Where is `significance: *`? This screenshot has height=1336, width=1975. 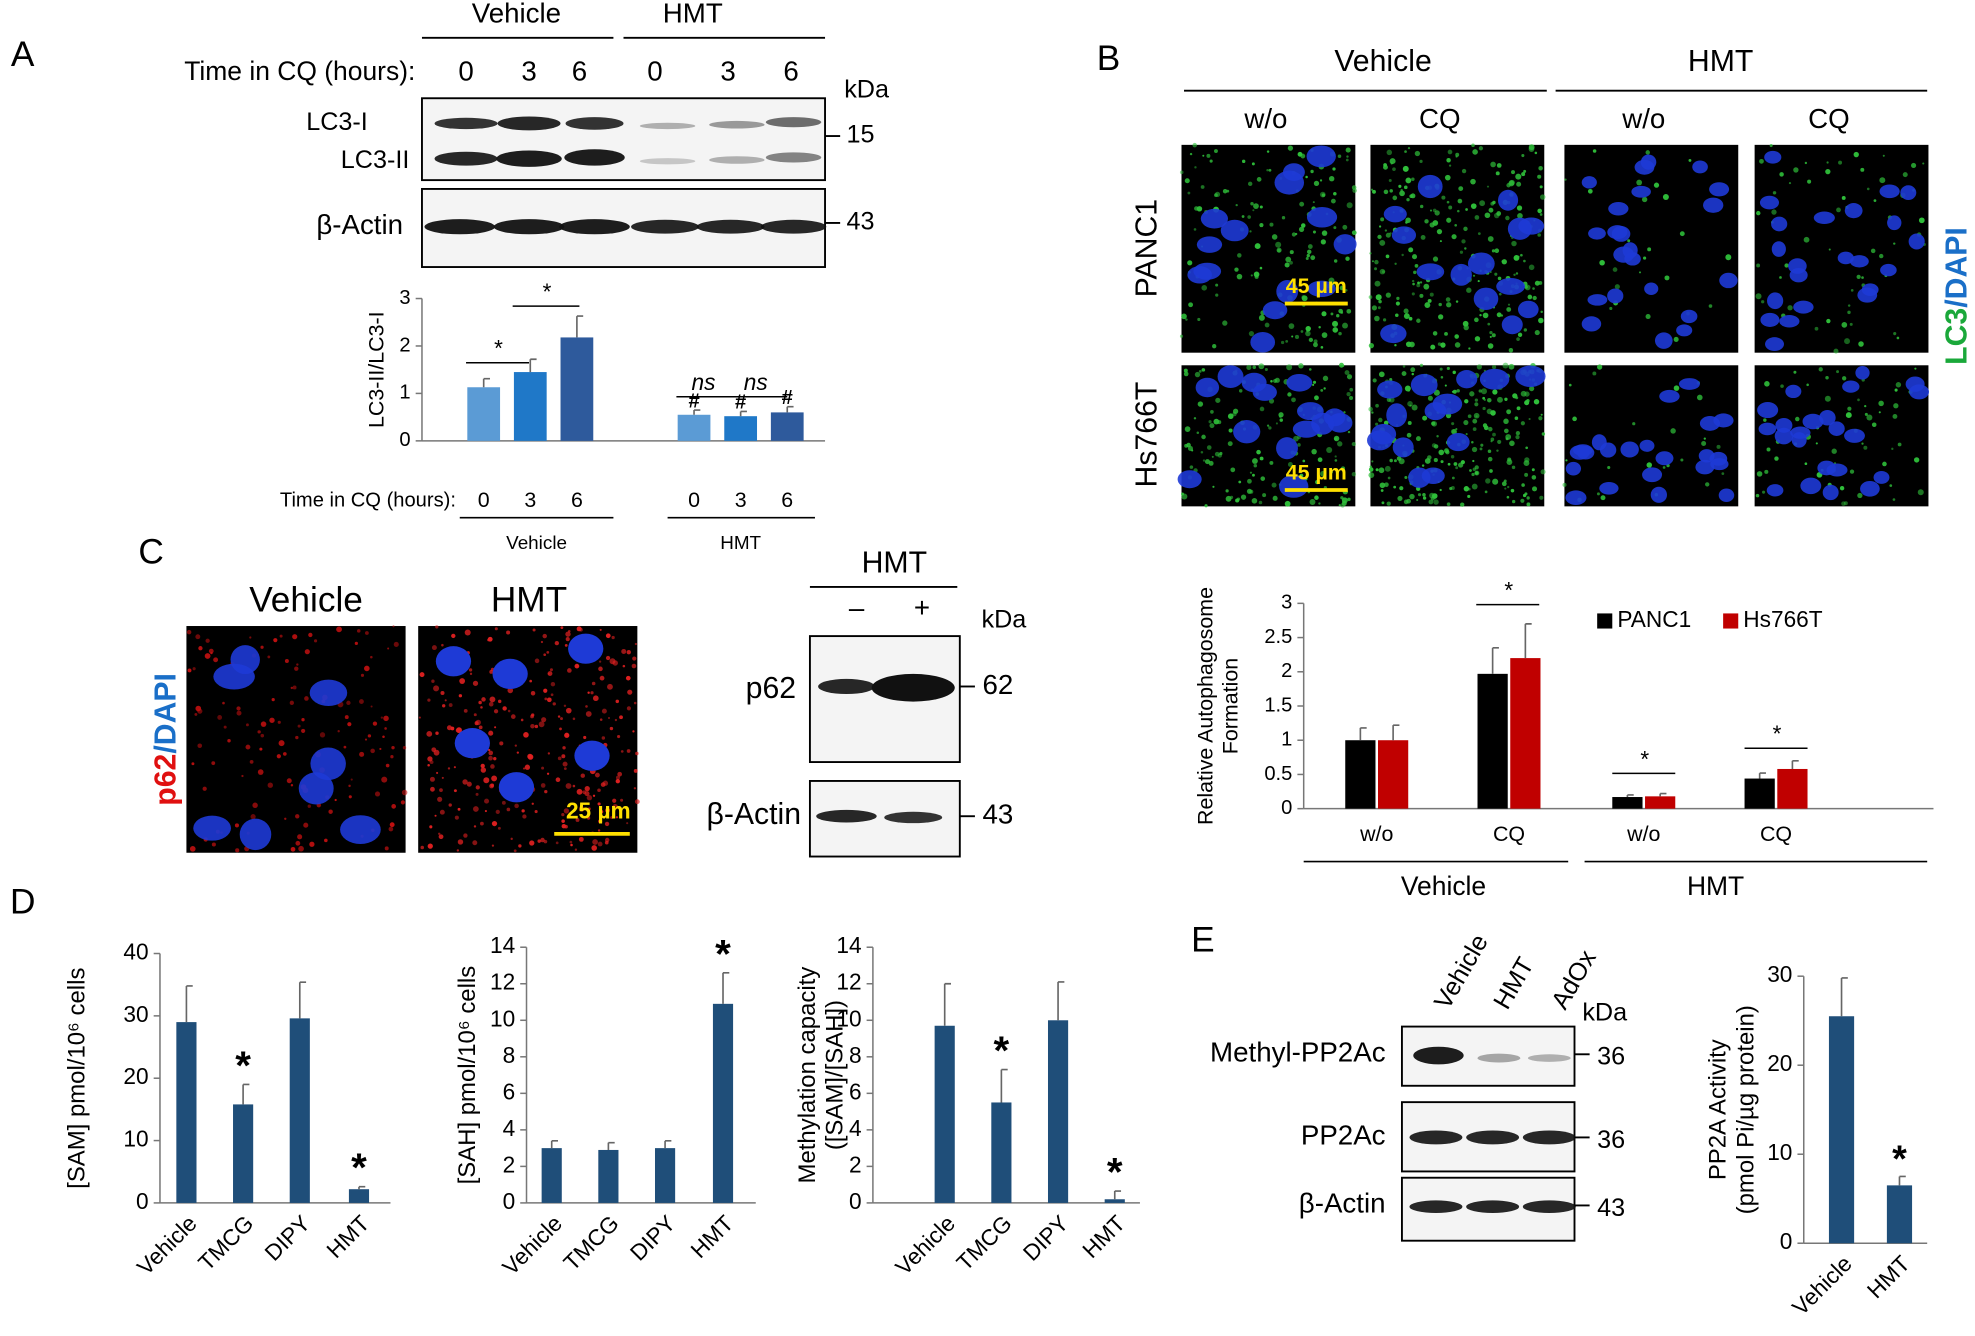
significance: * is located at coordinates (547, 291).